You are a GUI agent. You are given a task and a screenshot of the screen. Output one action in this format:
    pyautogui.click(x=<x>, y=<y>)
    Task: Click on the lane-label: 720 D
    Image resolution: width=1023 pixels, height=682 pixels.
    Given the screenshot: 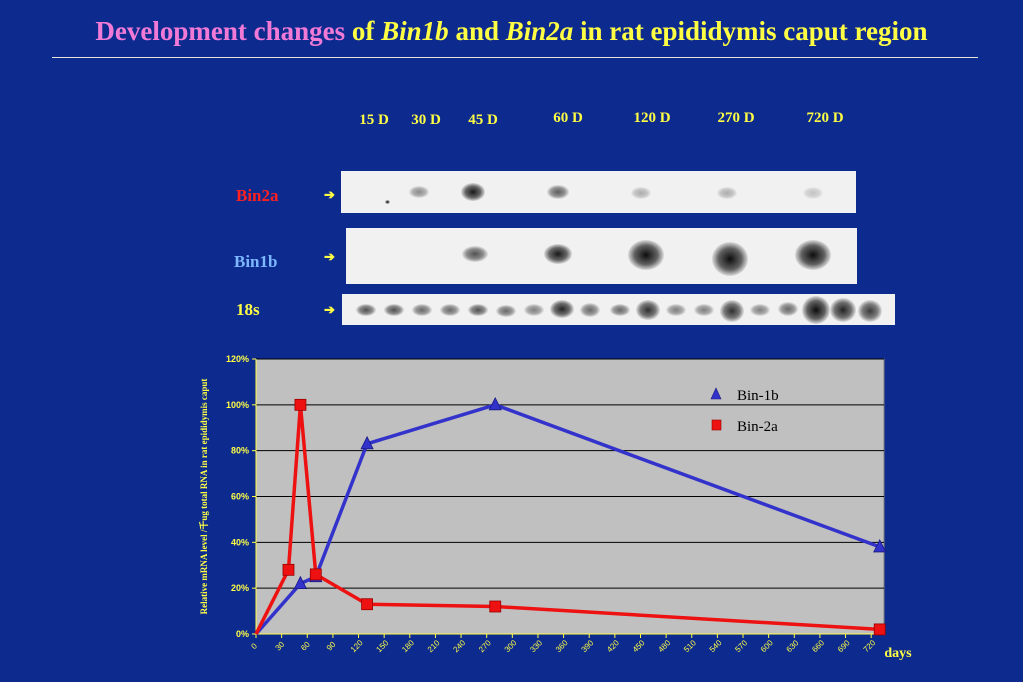 What is the action you would take?
    pyautogui.click(x=825, y=118)
    